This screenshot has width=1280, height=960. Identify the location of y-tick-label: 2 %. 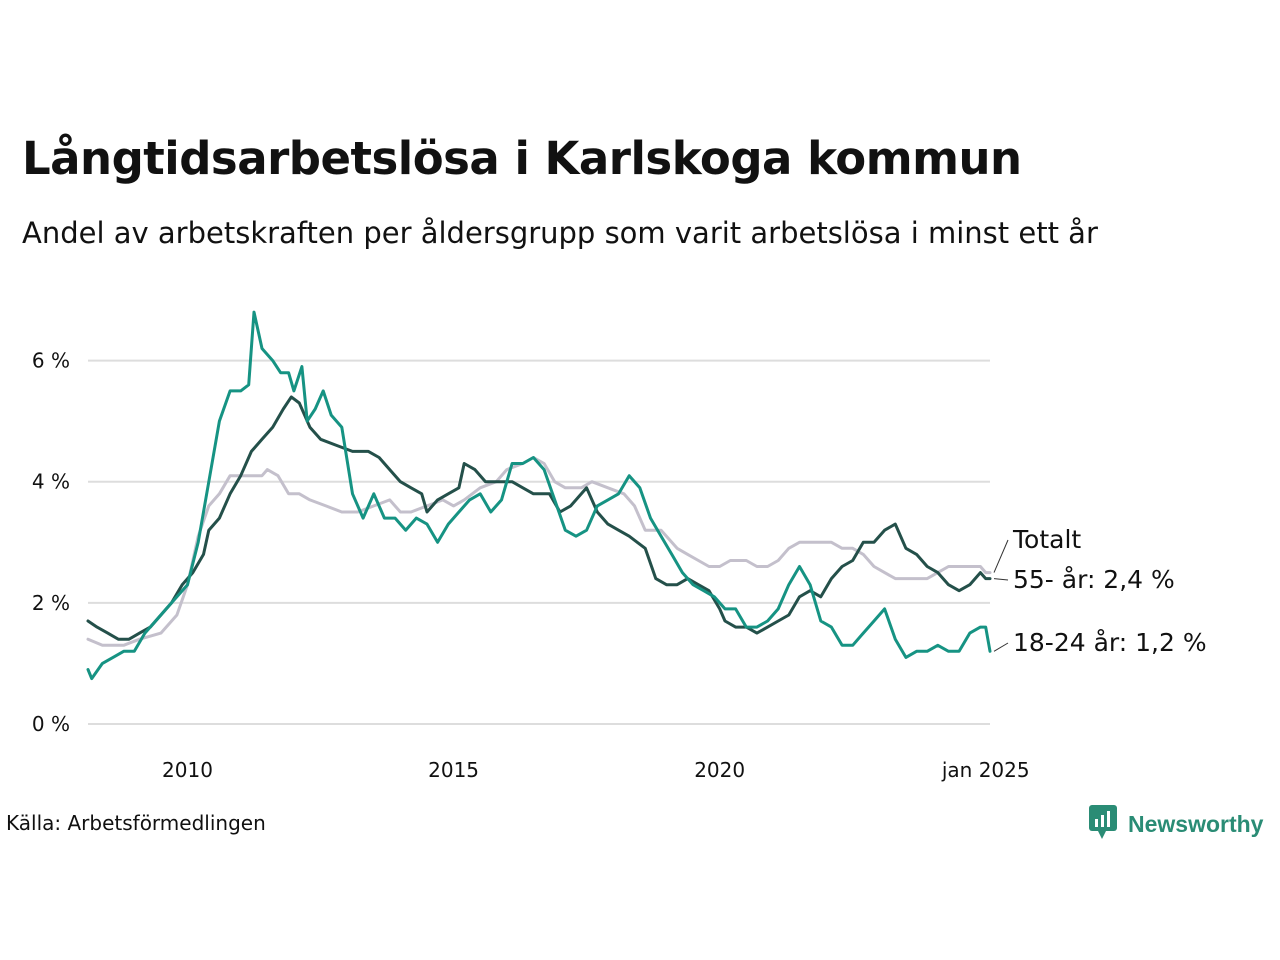
(51, 603).